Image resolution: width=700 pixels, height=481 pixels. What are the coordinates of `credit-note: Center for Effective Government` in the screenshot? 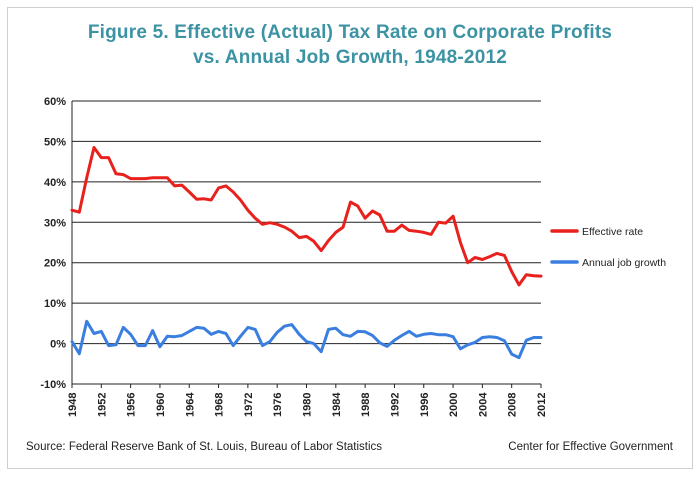 It's located at (590, 447).